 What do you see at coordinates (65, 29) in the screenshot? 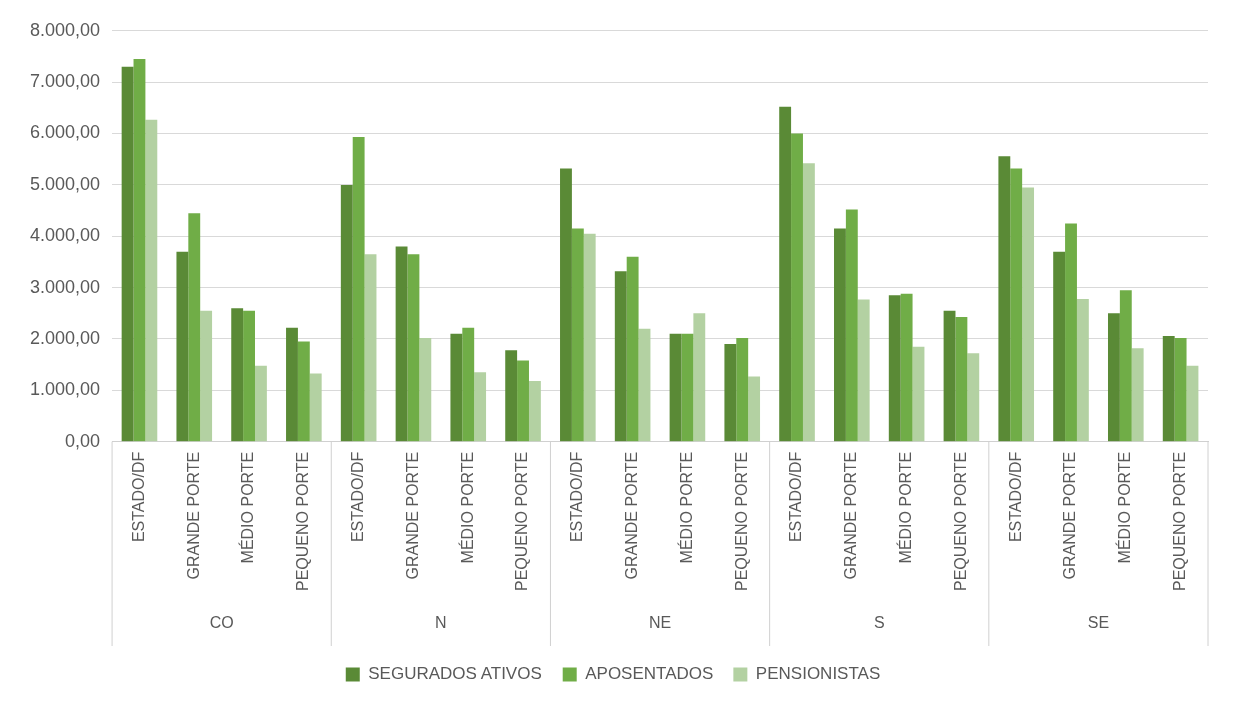
I see `y-tick-label: 8.000,00` at bounding box center [65, 29].